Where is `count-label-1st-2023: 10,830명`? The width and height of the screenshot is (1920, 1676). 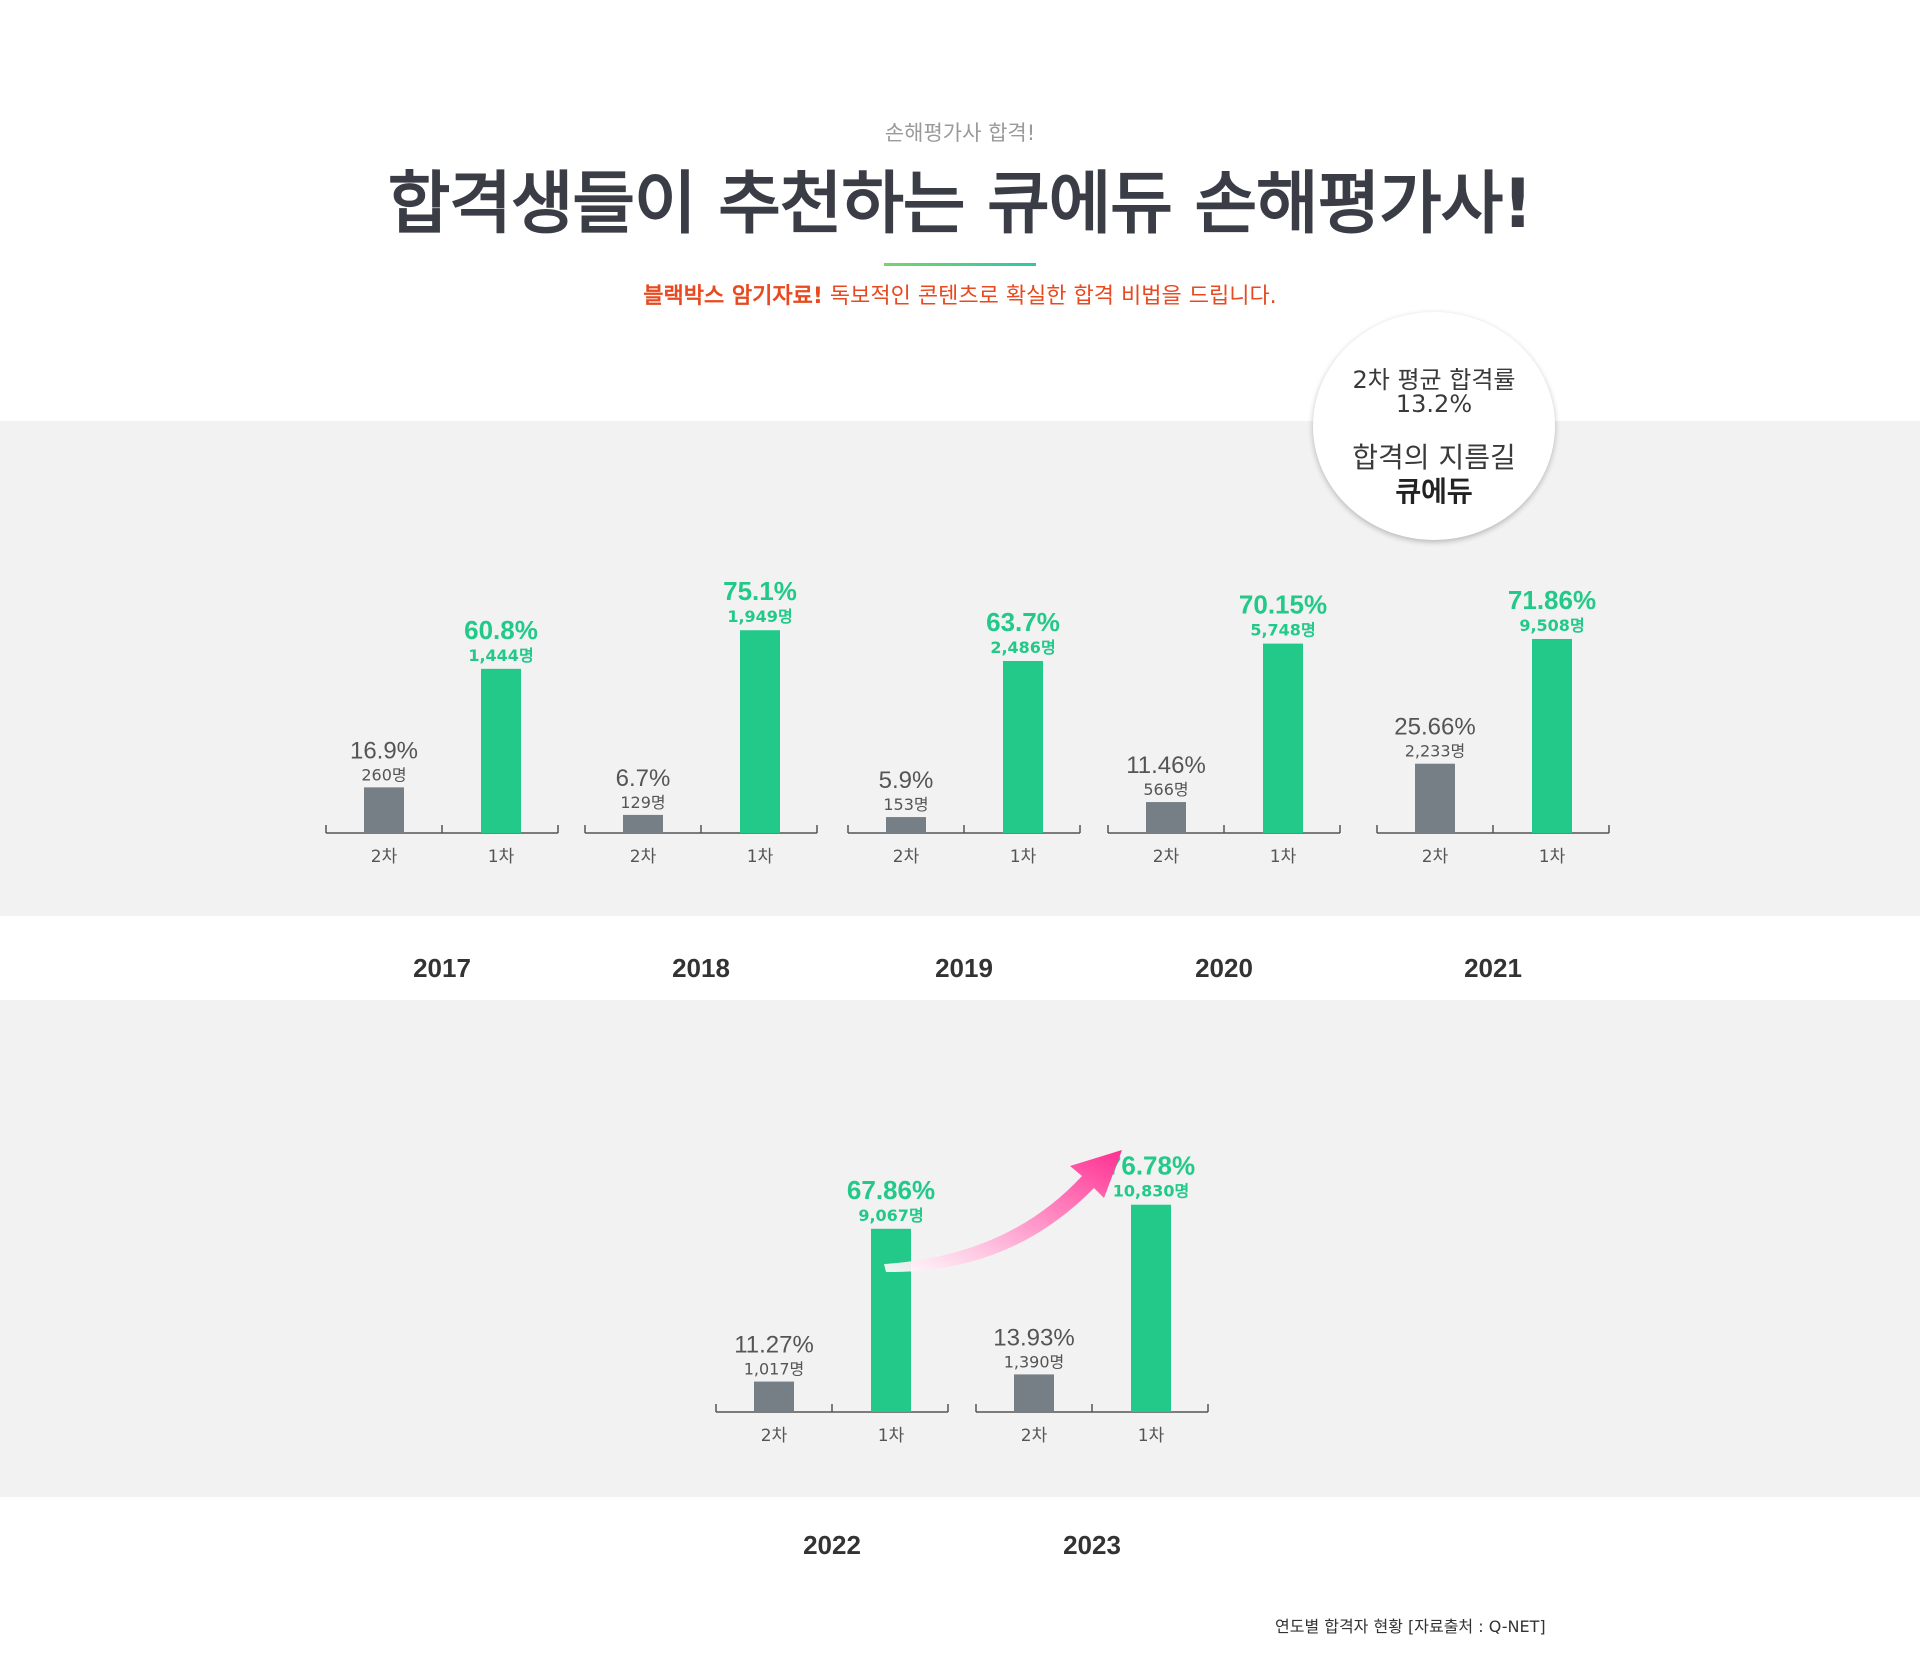
count-label-1st-2023: 10,830명 is located at coordinates (1151, 1191).